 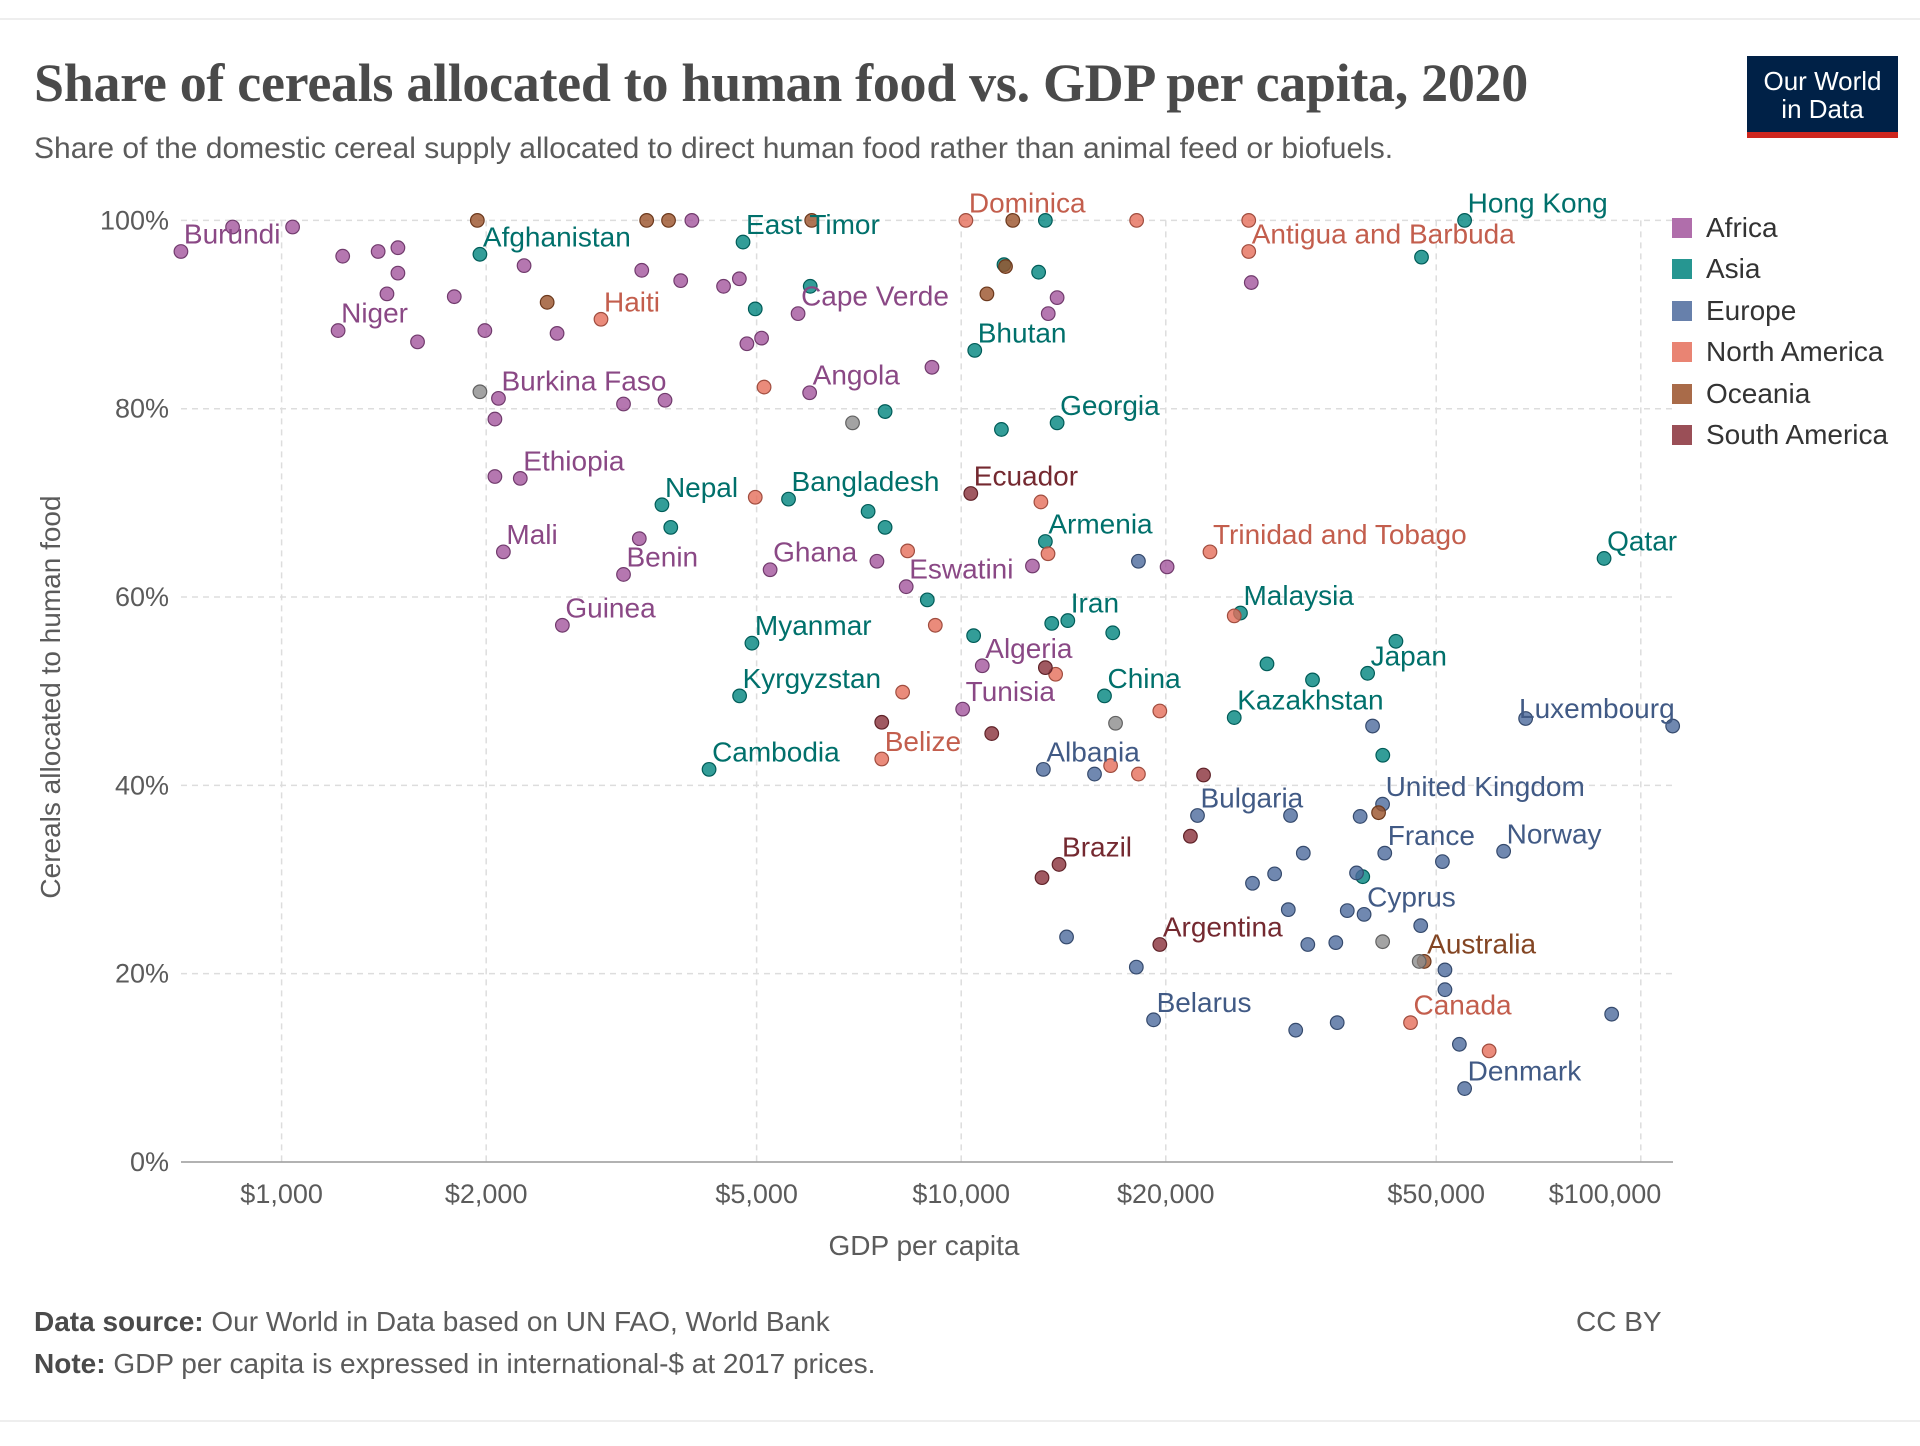 What do you see at coordinates (1780, 311) in the screenshot?
I see `legend-item-europe: Europe` at bounding box center [1780, 311].